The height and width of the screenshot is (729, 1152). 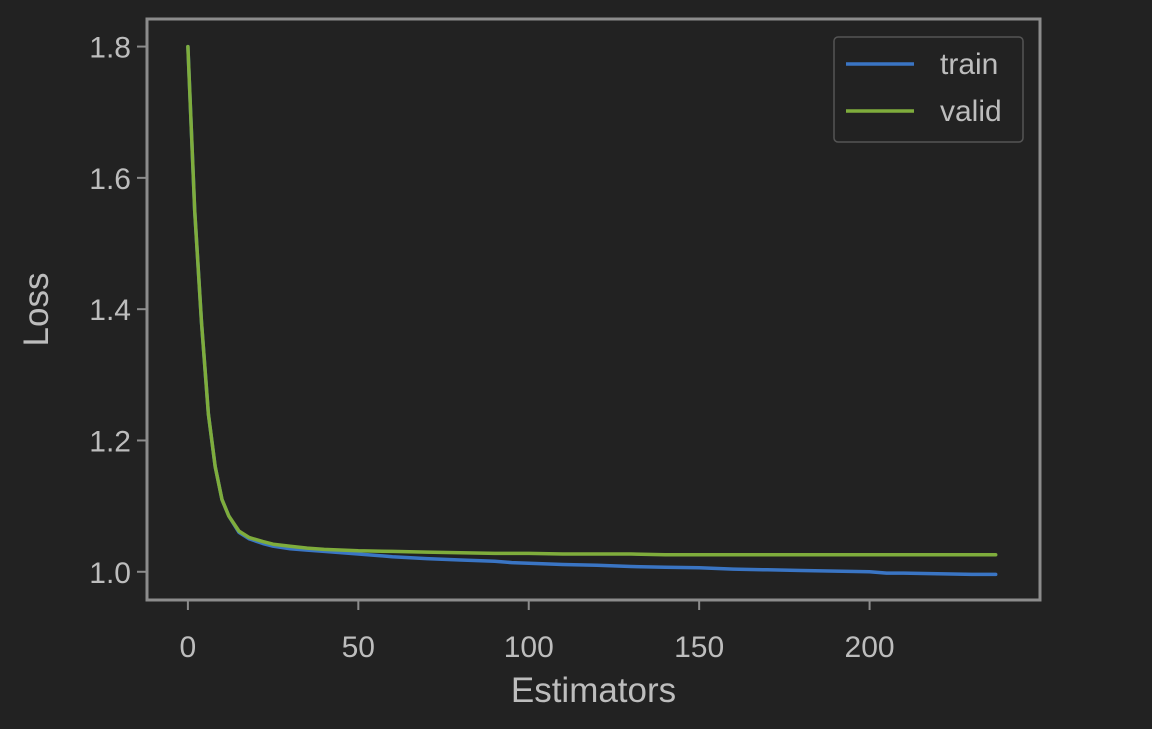 I want to click on legend: train valid, so click(x=928, y=89).